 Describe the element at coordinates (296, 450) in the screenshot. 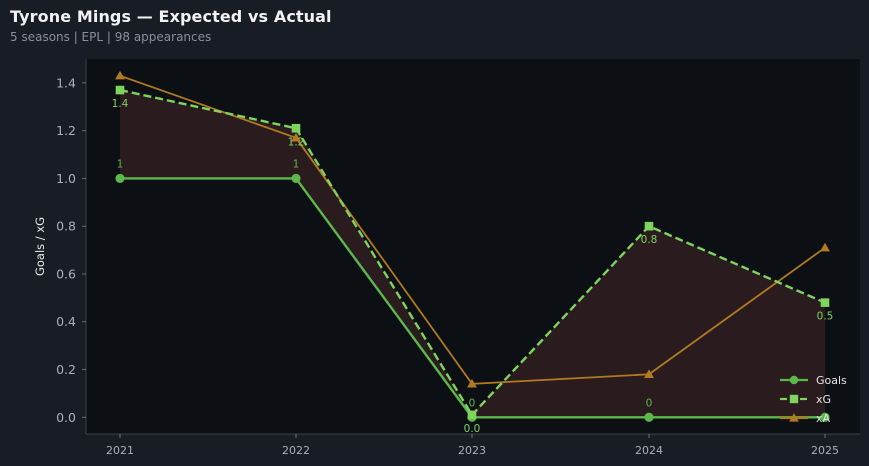

I see `x-tick-label: 2022` at that location.